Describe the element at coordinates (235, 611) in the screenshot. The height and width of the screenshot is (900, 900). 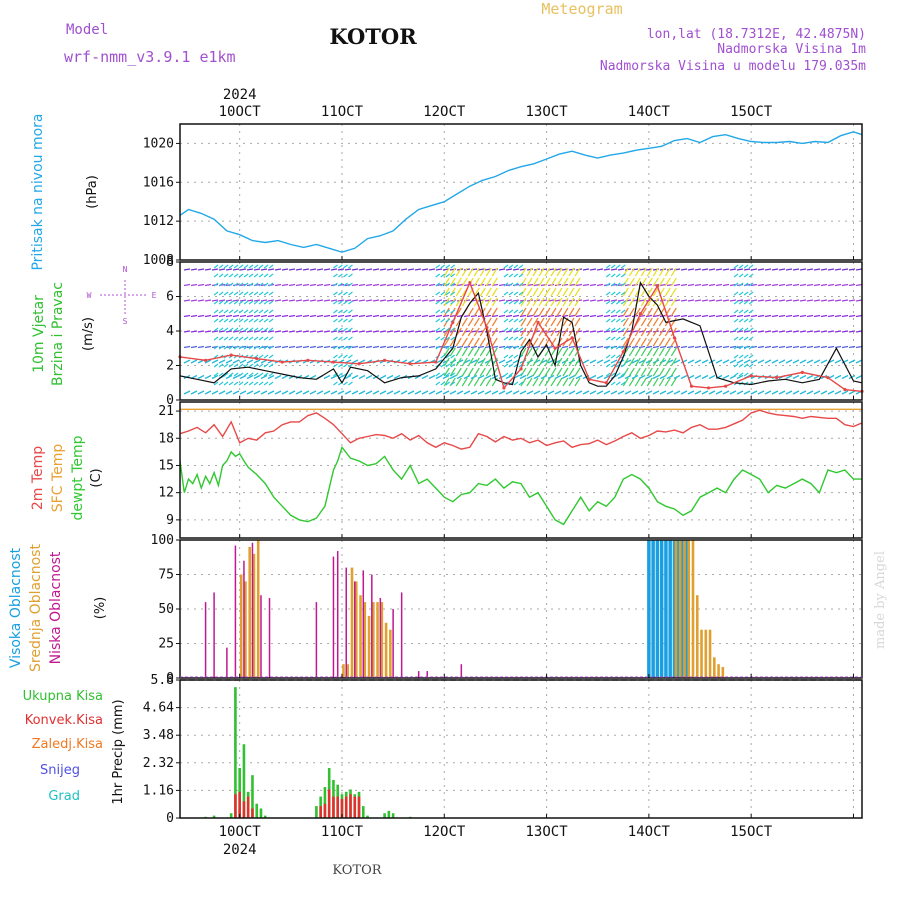
I see `cloud-low-bar` at that location.